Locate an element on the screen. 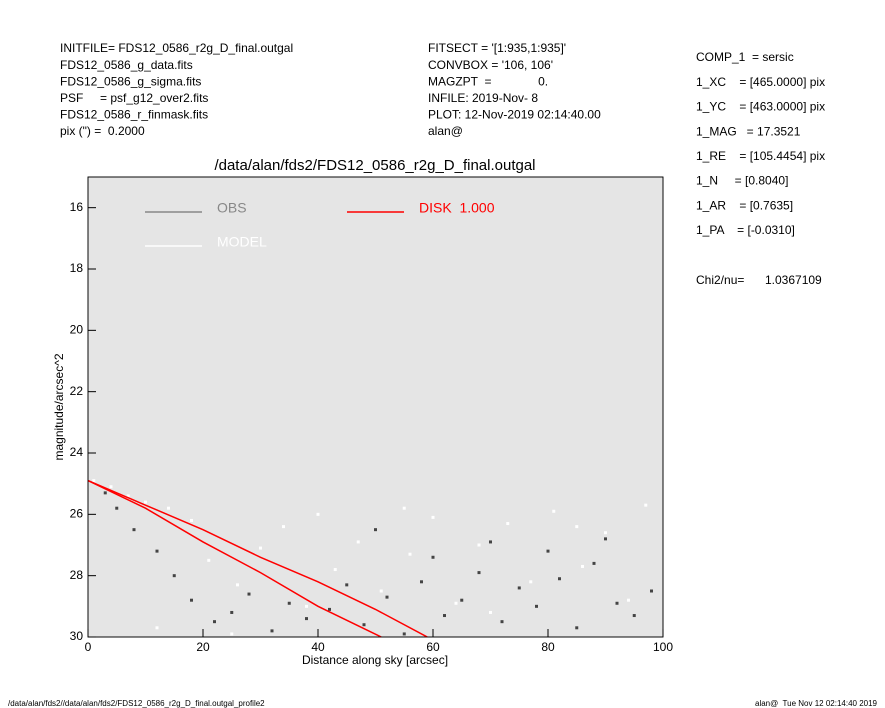 The image size is (885, 708). chi2-label: Chi2/nu= is located at coordinates (720, 280).